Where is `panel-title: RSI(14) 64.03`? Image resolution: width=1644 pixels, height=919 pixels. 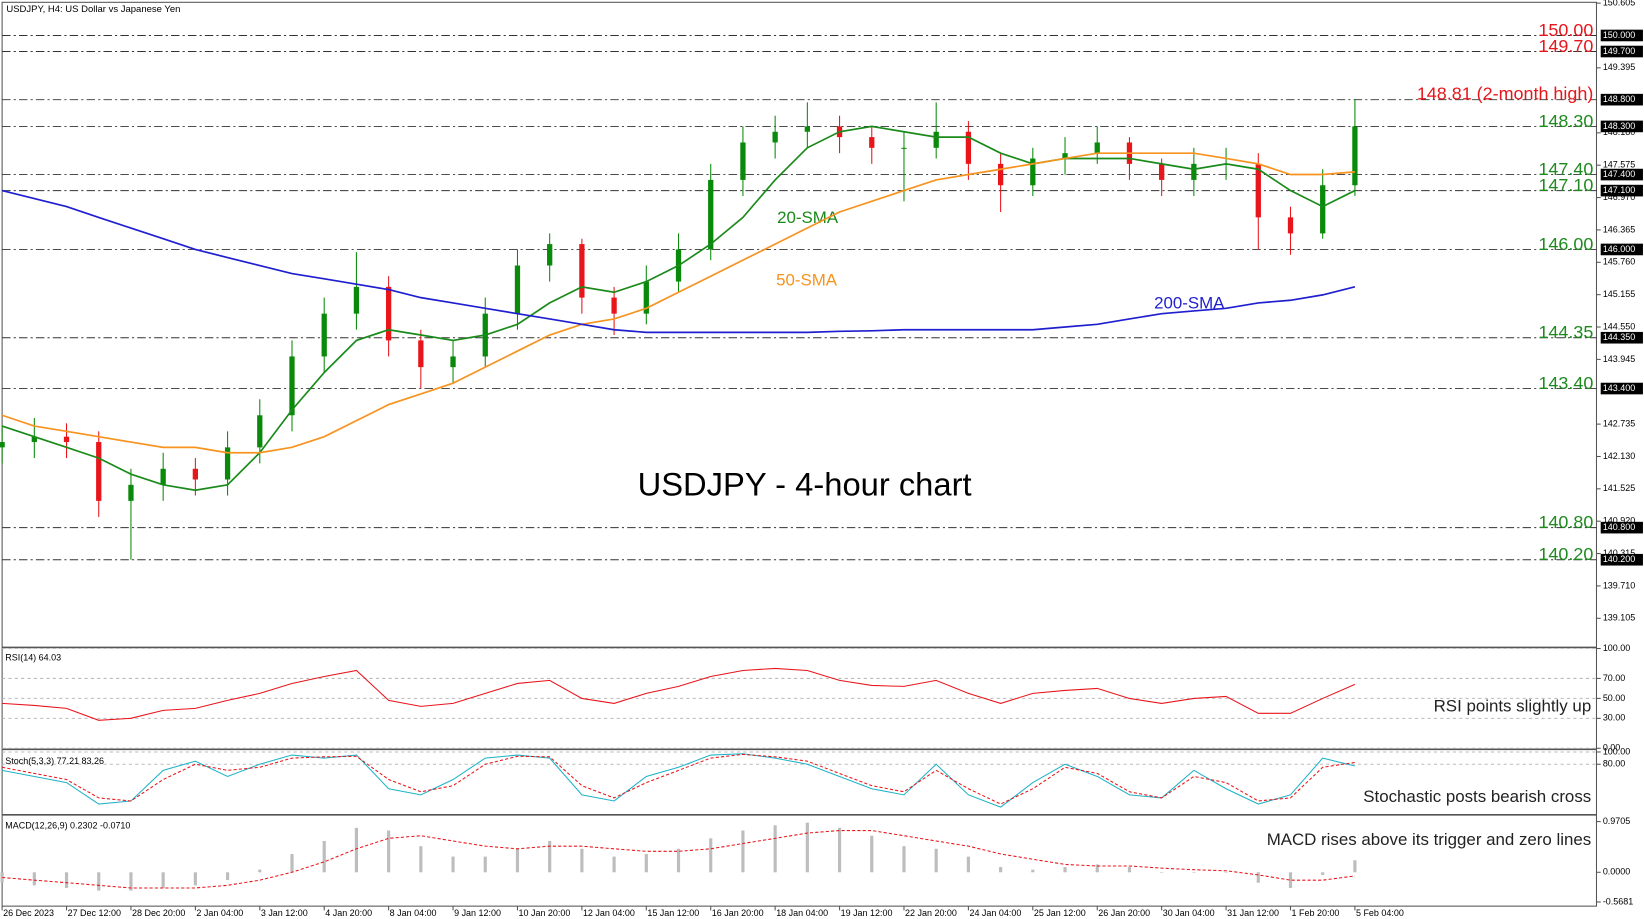 panel-title: RSI(14) 64.03 is located at coordinates (33, 657).